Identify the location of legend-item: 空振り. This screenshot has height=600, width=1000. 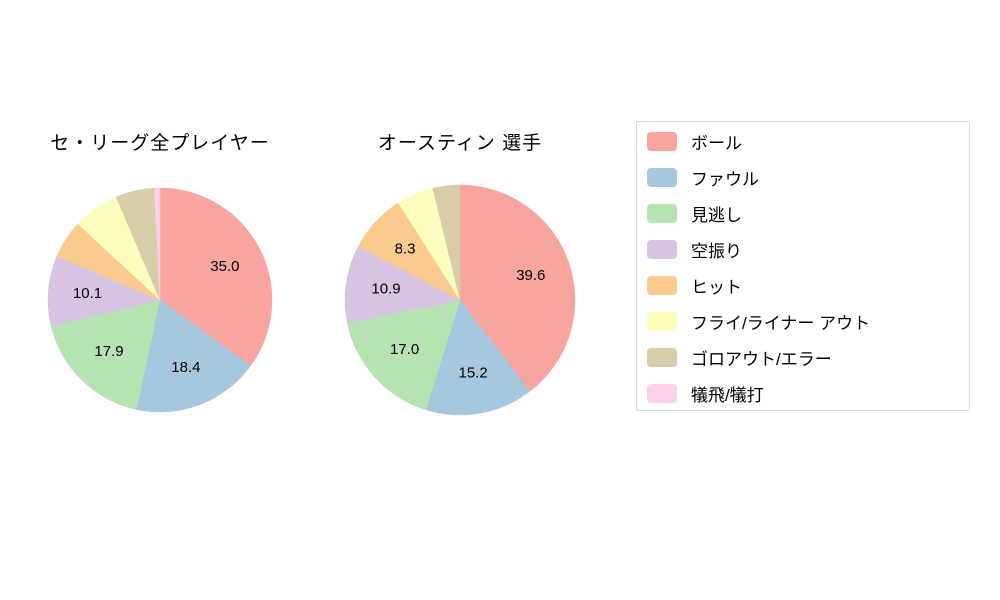
(803, 249).